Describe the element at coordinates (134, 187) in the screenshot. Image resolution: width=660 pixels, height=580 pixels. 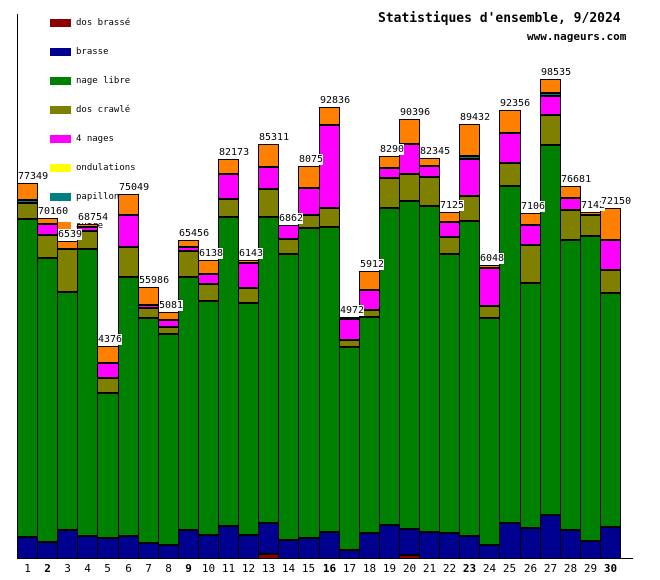
I see `bar-value-label-day-6: 75049` at that location.